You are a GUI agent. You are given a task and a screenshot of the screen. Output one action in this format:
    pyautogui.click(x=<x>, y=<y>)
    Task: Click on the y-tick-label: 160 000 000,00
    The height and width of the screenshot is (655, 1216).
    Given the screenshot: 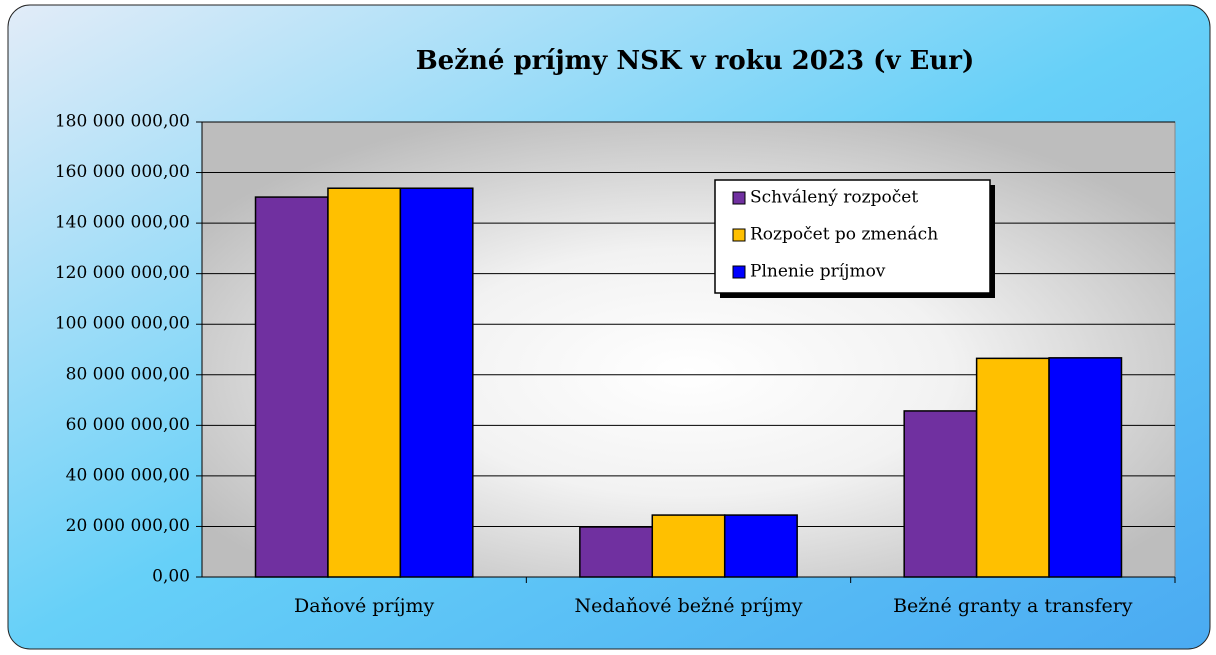 What is the action you would take?
    pyautogui.click(x=122, y=172)
    